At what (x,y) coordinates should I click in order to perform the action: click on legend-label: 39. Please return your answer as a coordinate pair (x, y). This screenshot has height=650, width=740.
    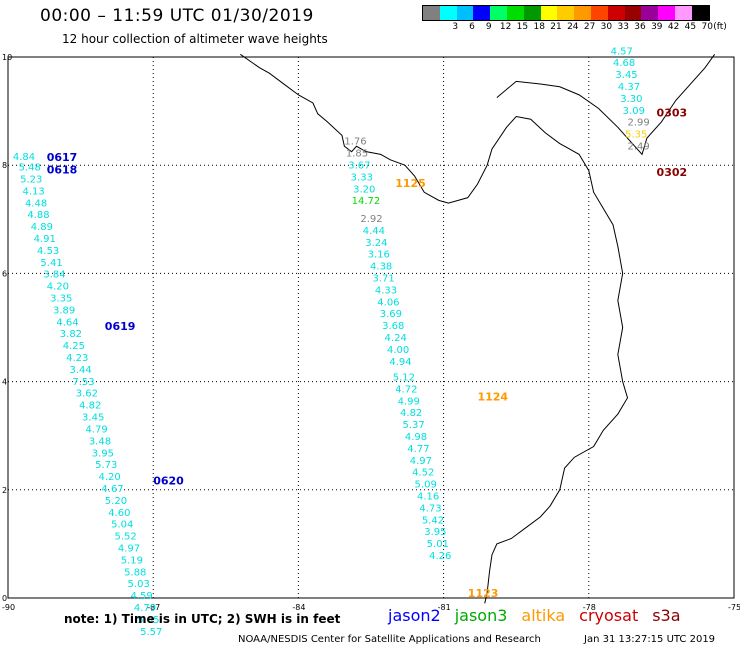
    Looking at the image, I should click on (657, 27).